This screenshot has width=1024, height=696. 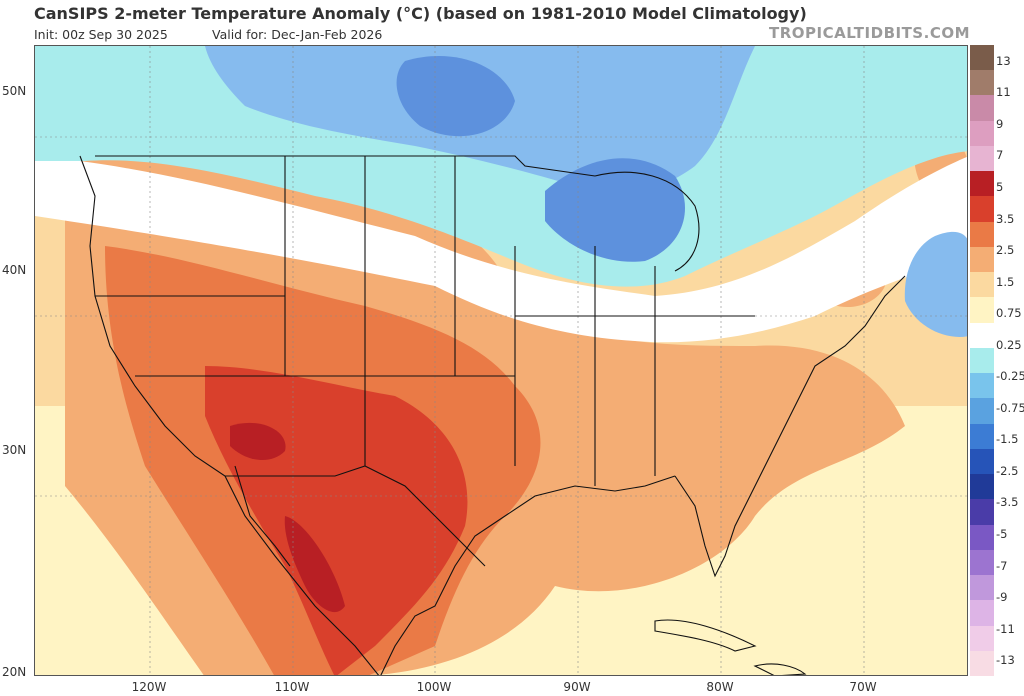 What do you see at coordinates (577, 687) in the screenshot?
I see `lon-label-90w: 90W` at bounding box center [577, 687].